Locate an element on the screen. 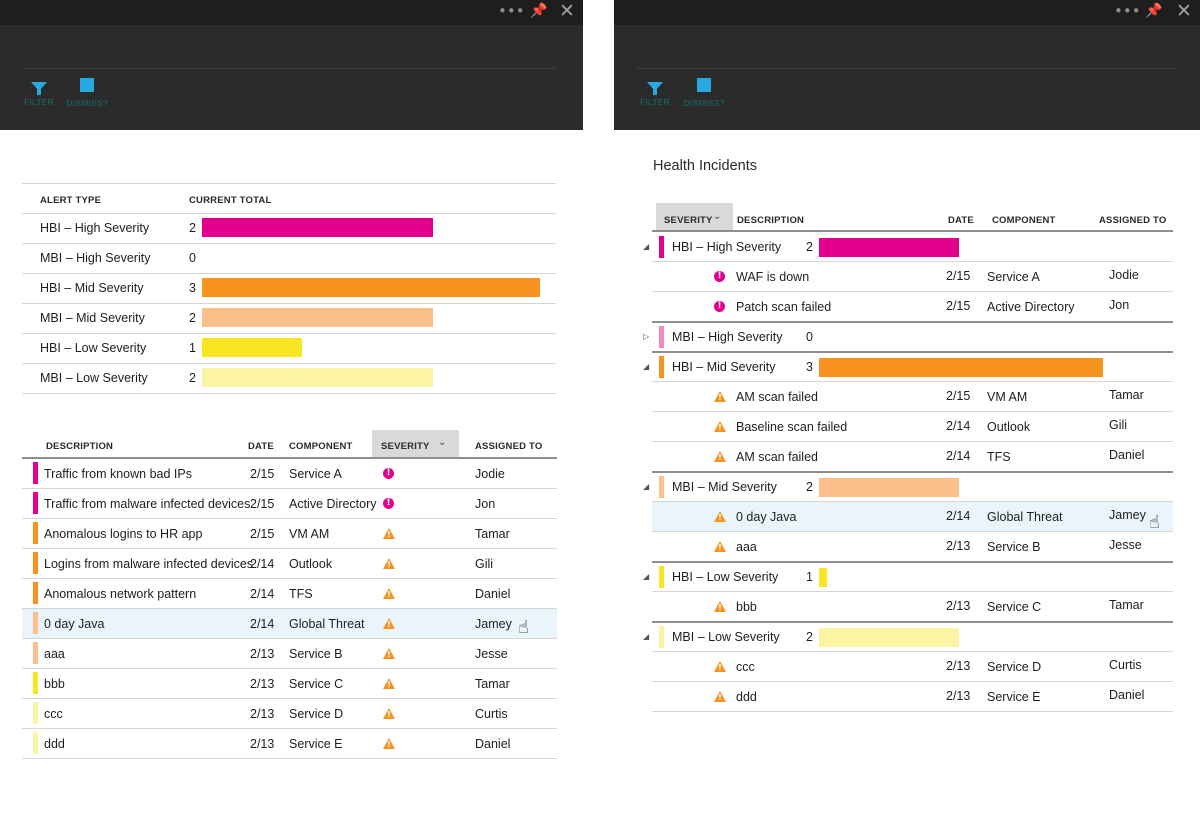 Image resolution: width=1200 pixels, height=815 pixels. alert-assignee: Jamey is located at coordinates (493, 624).